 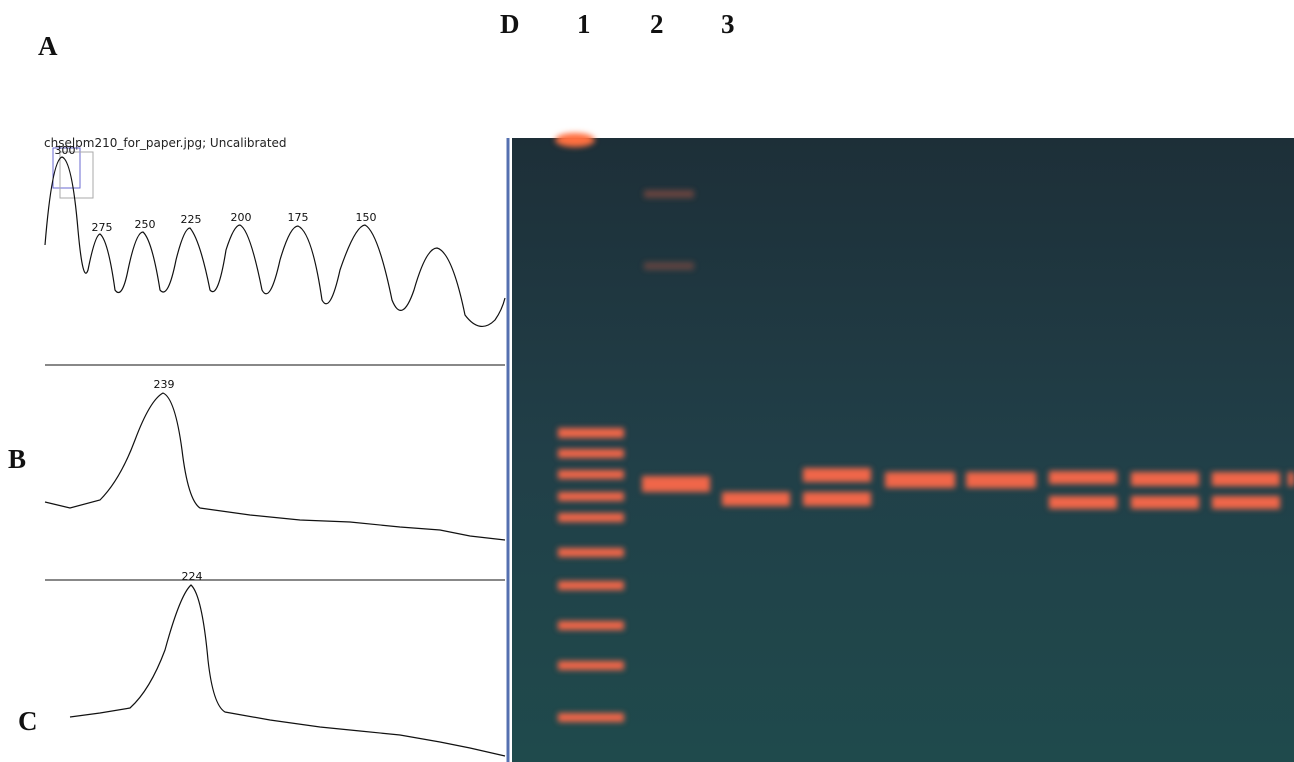 I want to click on panel-label: B, so click(x=17, y=459).